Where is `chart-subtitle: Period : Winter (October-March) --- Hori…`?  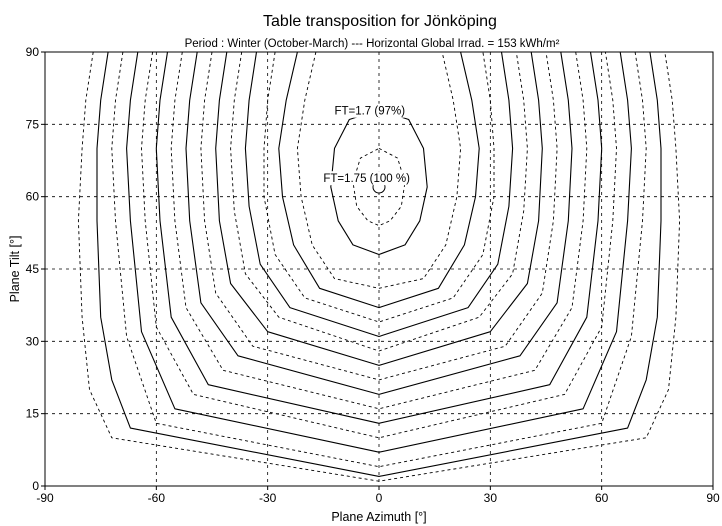
chart-subtitle: Period : Winter (October-March) --- Hori… is located at coordinates (372, 44).